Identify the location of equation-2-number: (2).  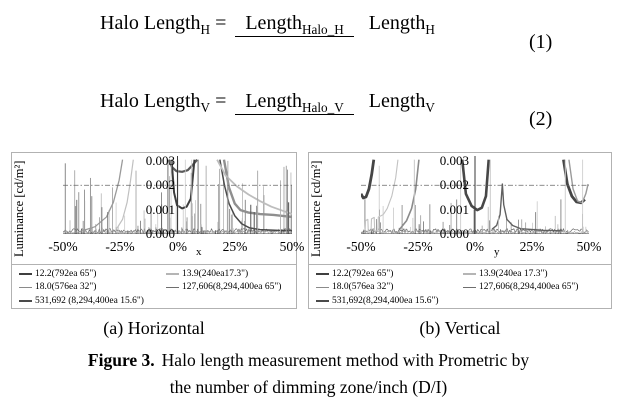
(541, 119).